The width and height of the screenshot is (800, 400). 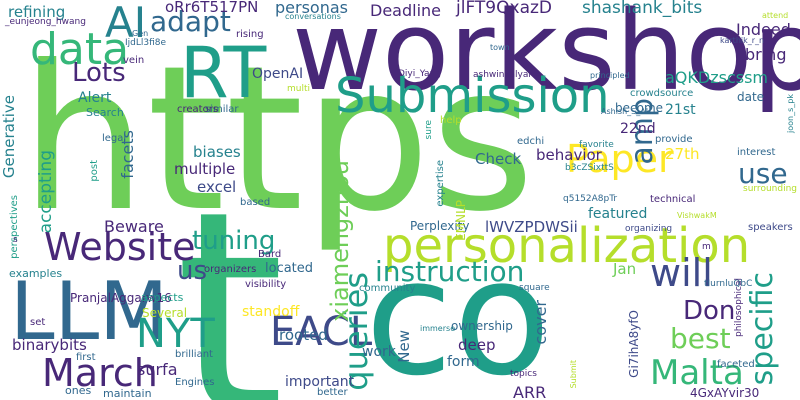 What do you see at coordinates (217, 187) in the screenshot?
I see `word-49: excel` at bounding box center [217, 187].